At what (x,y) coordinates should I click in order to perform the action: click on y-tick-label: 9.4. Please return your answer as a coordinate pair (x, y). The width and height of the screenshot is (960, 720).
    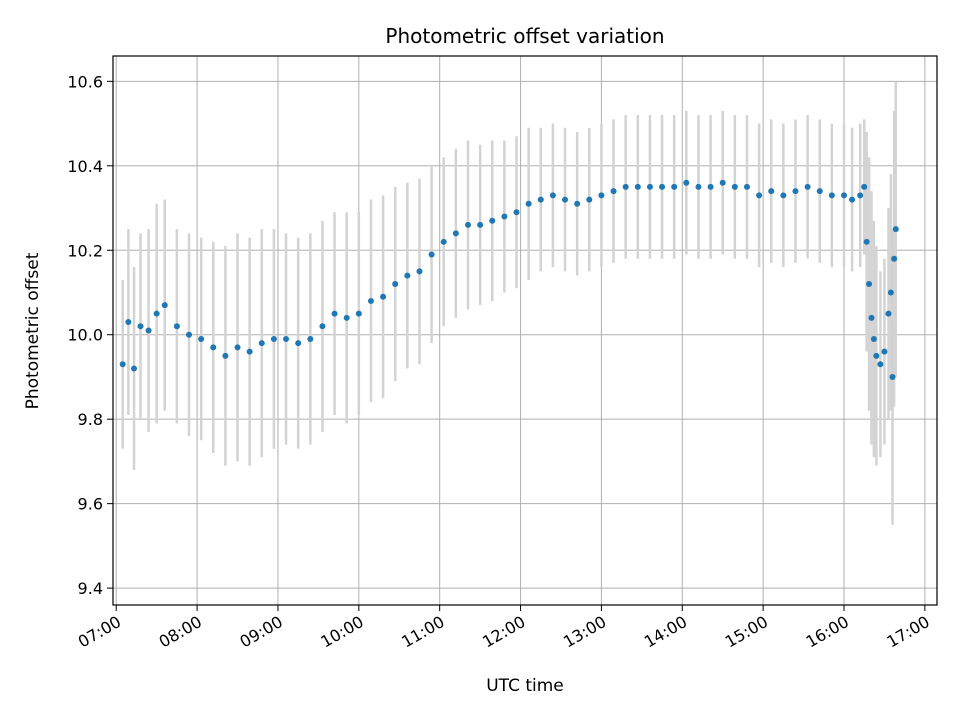
    Looking at the image, I should click on (90, 588).